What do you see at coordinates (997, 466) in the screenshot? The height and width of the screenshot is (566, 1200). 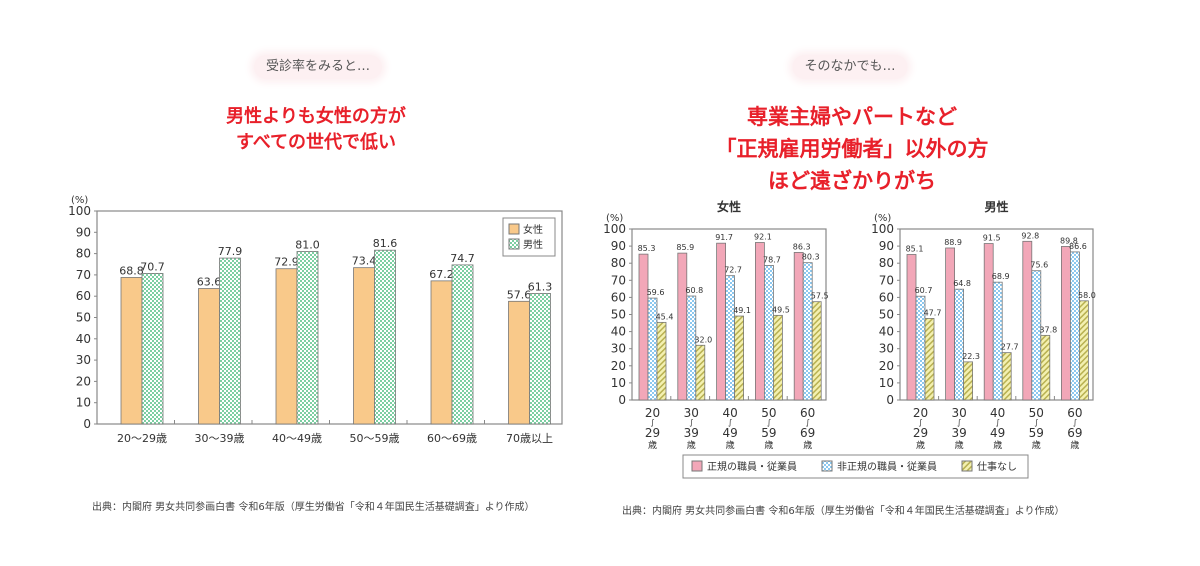 I see `legend-label: 仕事なし` at bounding box center [997, 466].